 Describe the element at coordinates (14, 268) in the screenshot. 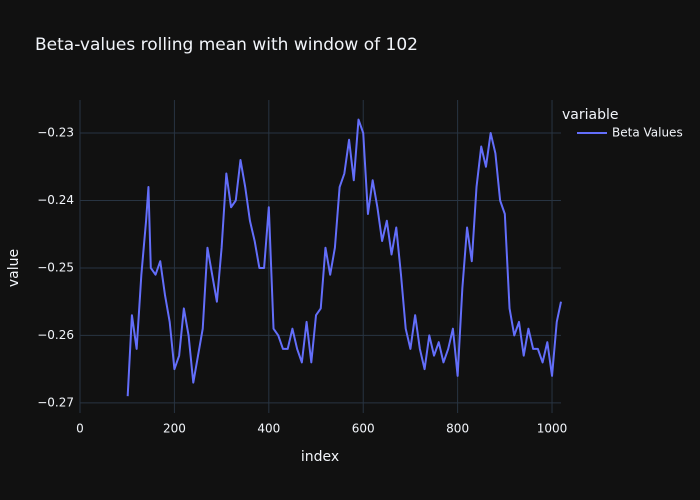

I see `y-axis-title: value` at that location.